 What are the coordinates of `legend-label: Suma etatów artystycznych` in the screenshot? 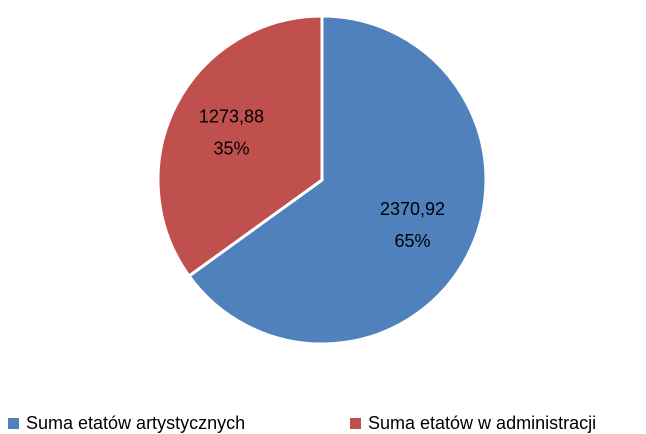 It's located at (135, 423).